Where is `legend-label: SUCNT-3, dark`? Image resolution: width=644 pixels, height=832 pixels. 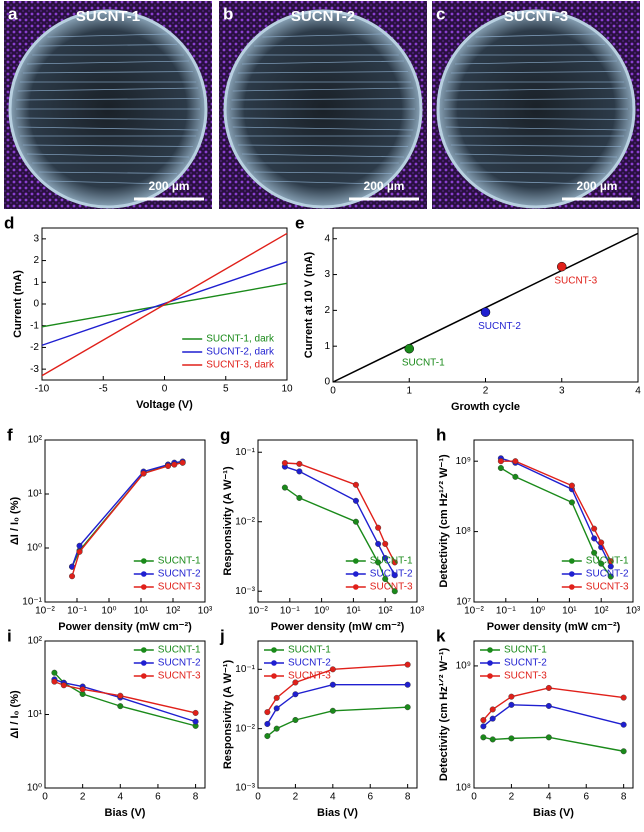
legend-label: SUCNT-3, dark is located at coordinates (240, 365).